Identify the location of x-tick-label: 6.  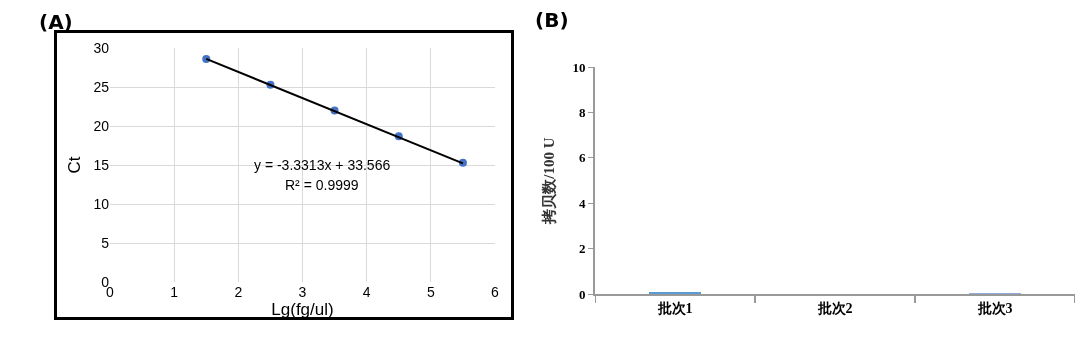
(495, 292).